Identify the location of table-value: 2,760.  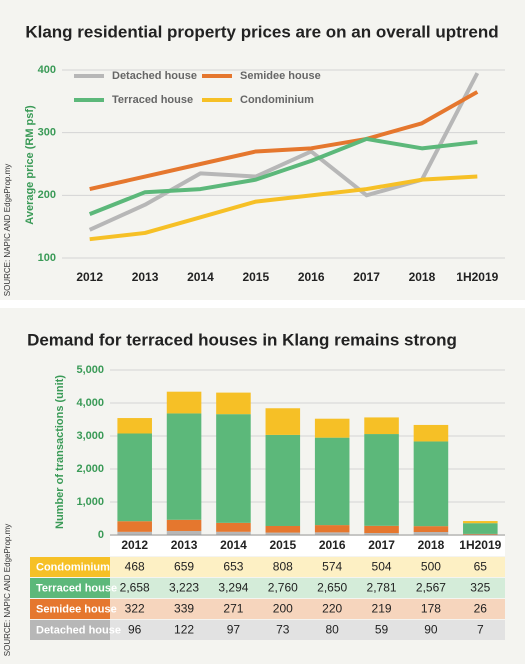
(283, 588).